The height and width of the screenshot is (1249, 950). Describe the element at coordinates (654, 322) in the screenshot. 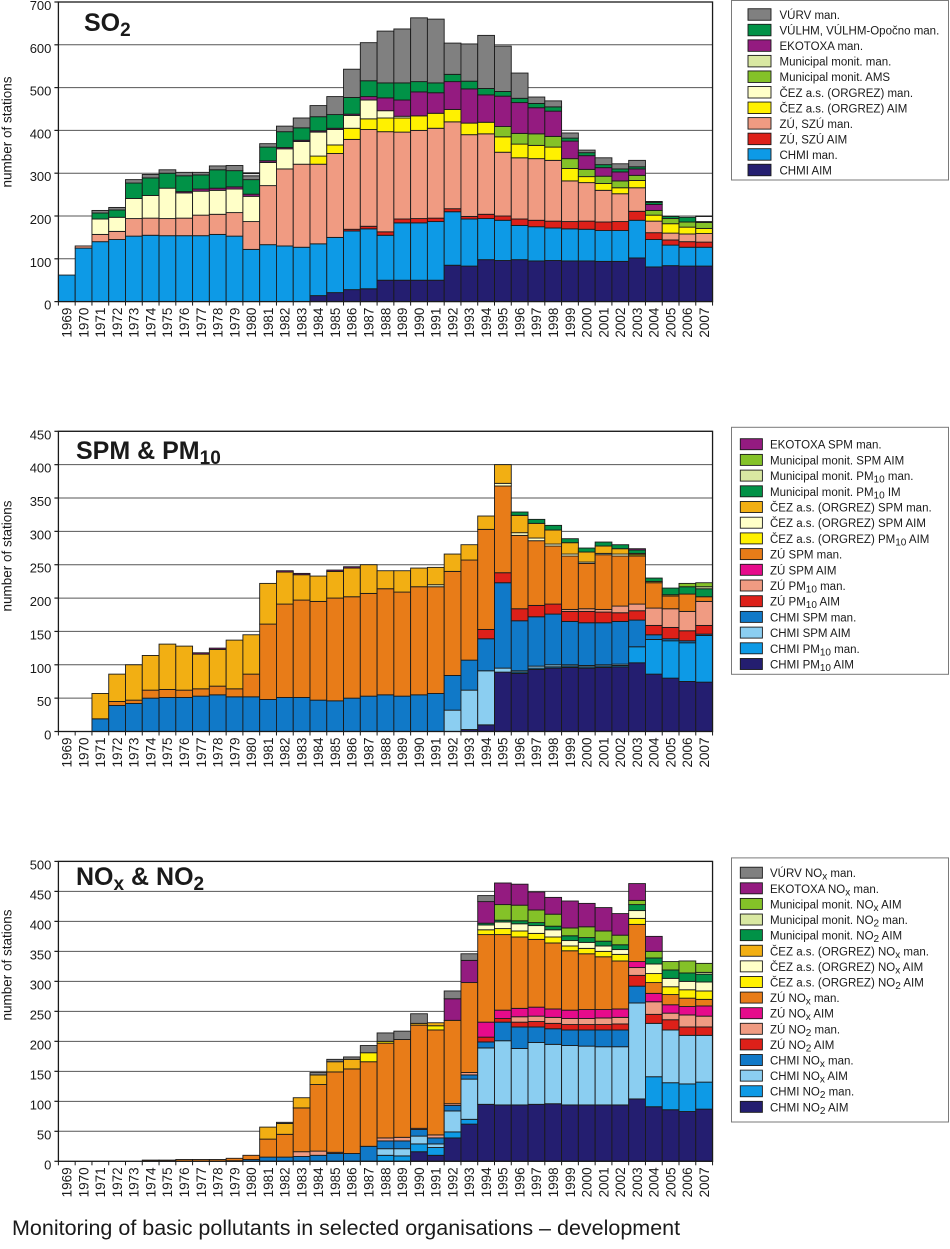

I see `svg-text: 2004` at that location.